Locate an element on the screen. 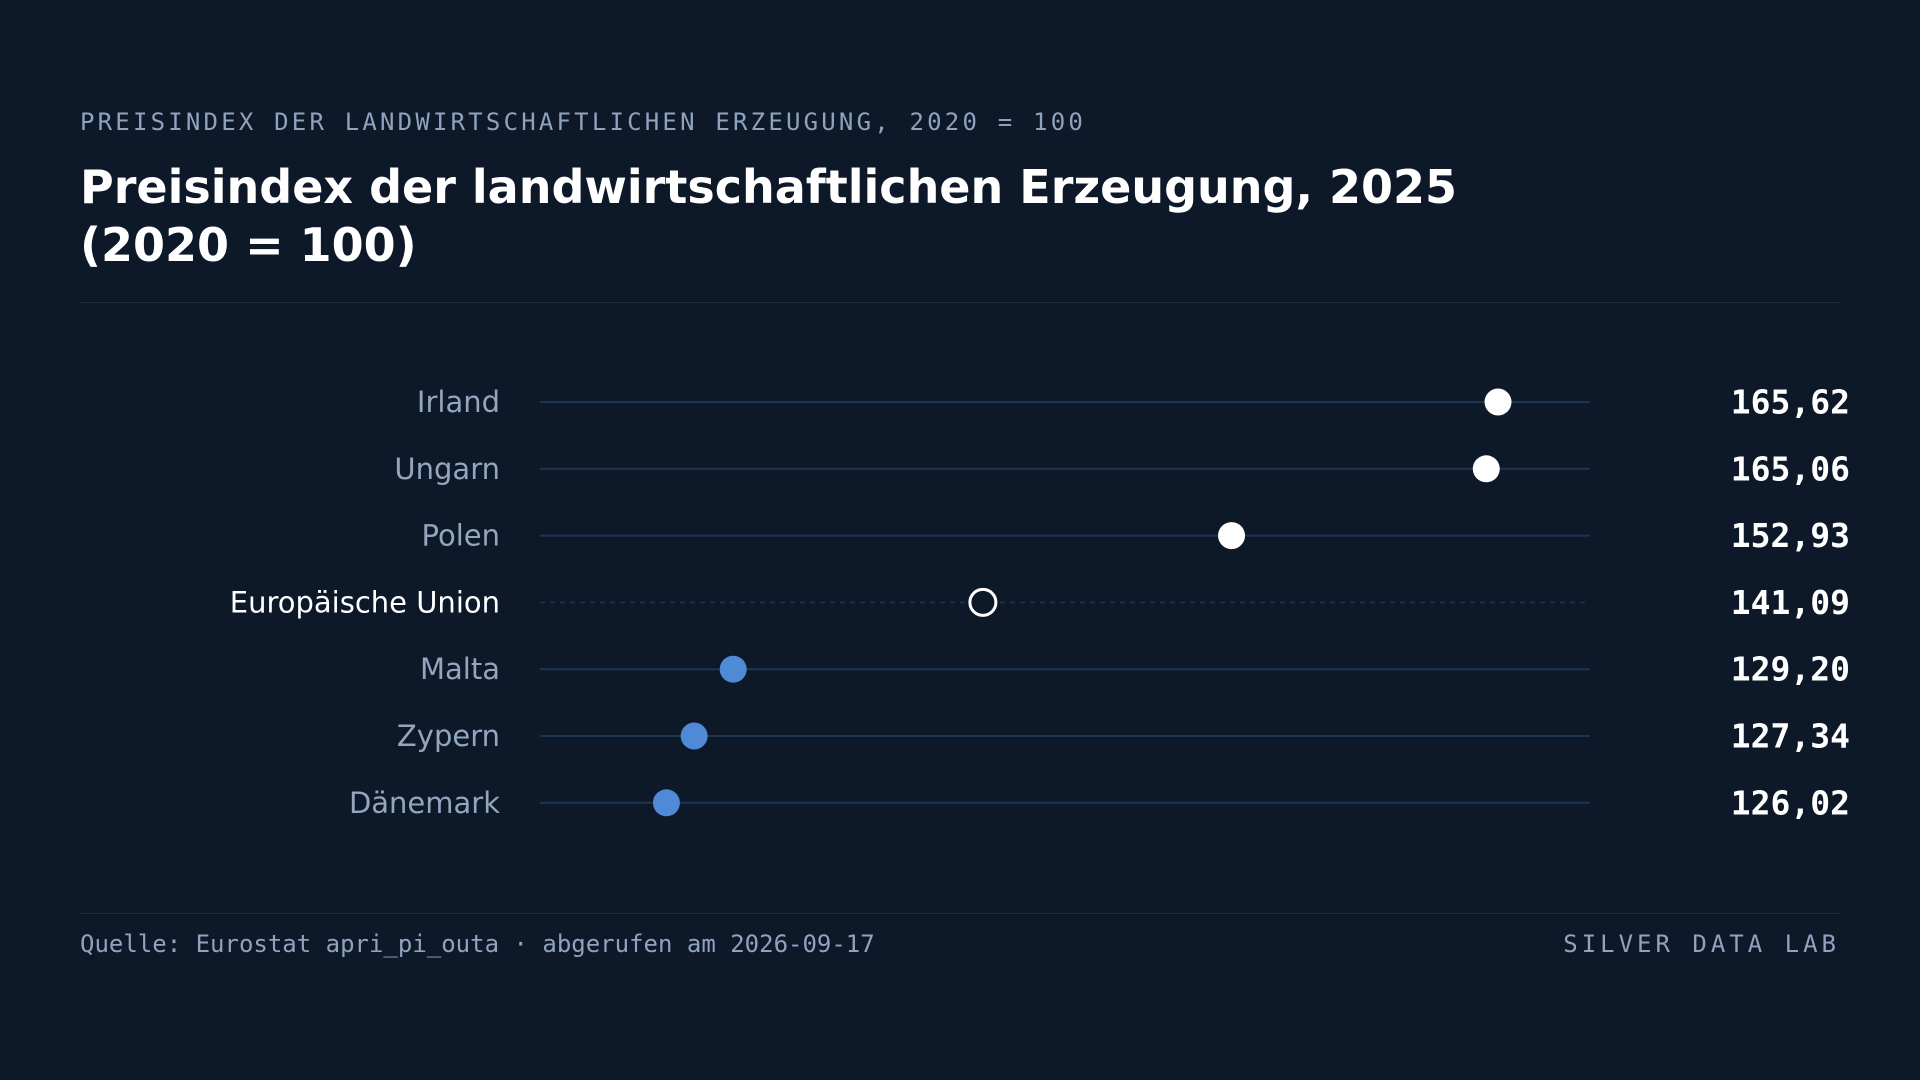 The width and height of the screenshot is (1920, 1080). value-label-malta: 129,20 is located at coordinates (1790, 669).